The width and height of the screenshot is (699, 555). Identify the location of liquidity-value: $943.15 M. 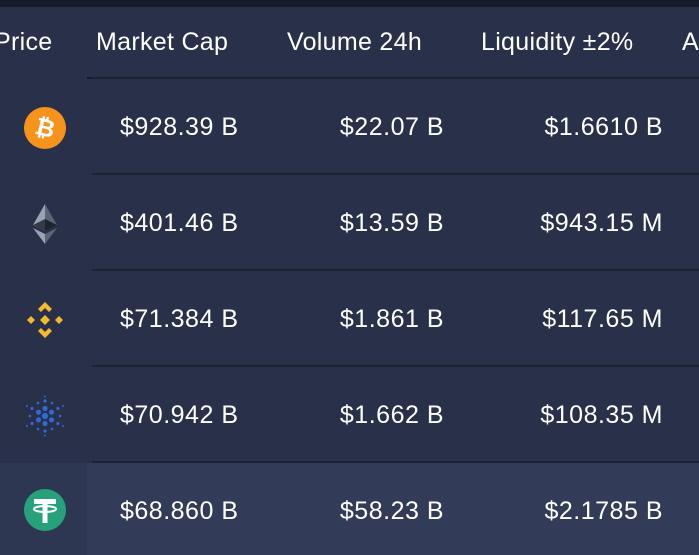
(601, 223).